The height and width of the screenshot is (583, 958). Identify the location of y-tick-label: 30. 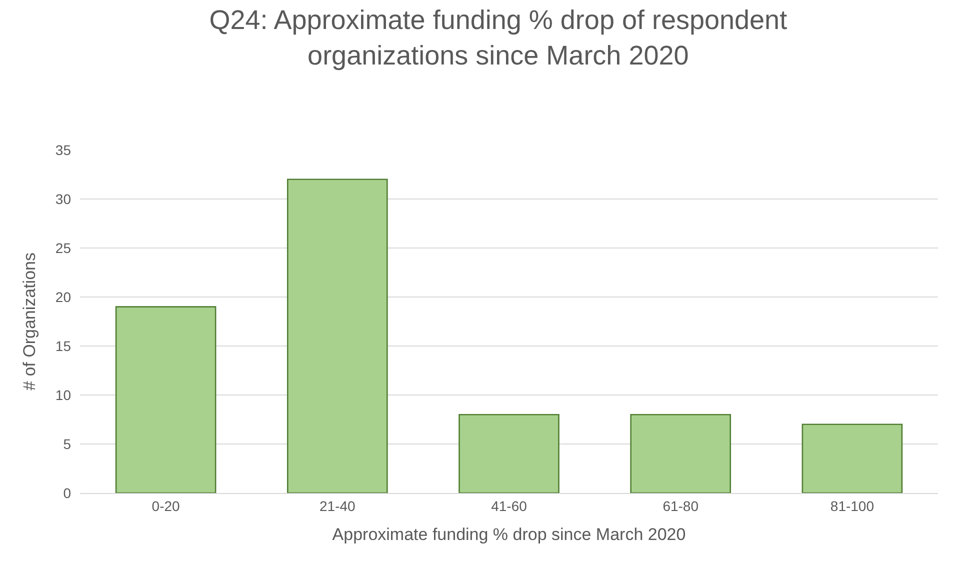
(63, 198).